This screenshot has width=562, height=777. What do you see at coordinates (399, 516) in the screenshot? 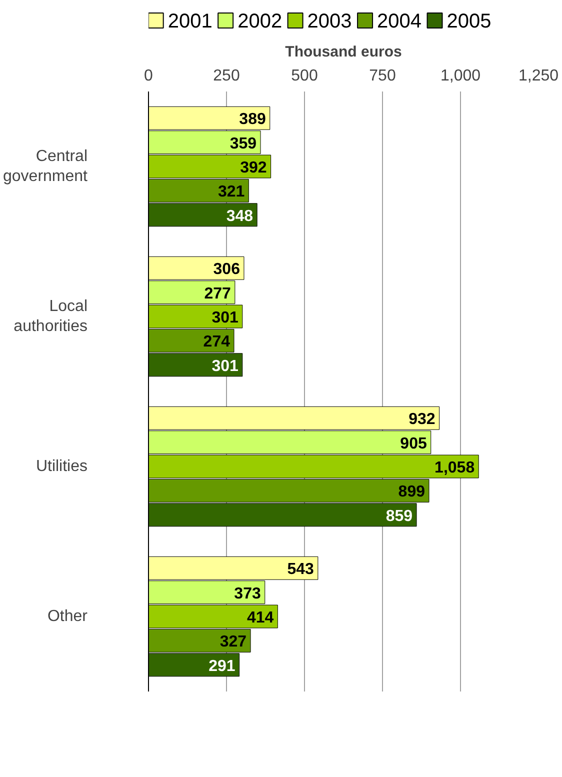
I see `data-label: 859` at bounding box center [399, 516].